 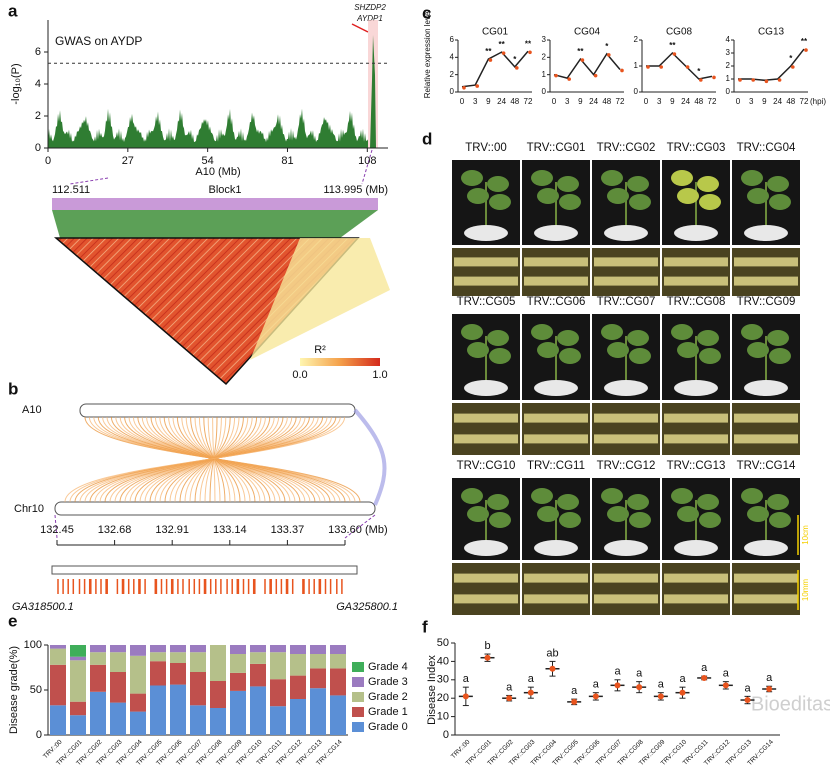 What do you see at coordinates (376, 530) in the screenshot?
I see `unit-label: (Mb)` at bounding box center [376, 530].